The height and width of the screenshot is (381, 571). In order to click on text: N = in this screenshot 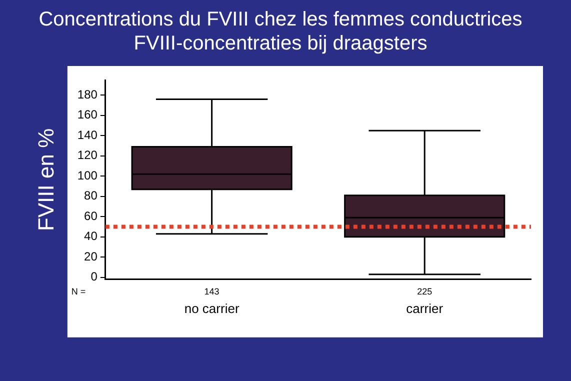, I will do `click(78, 291)`.